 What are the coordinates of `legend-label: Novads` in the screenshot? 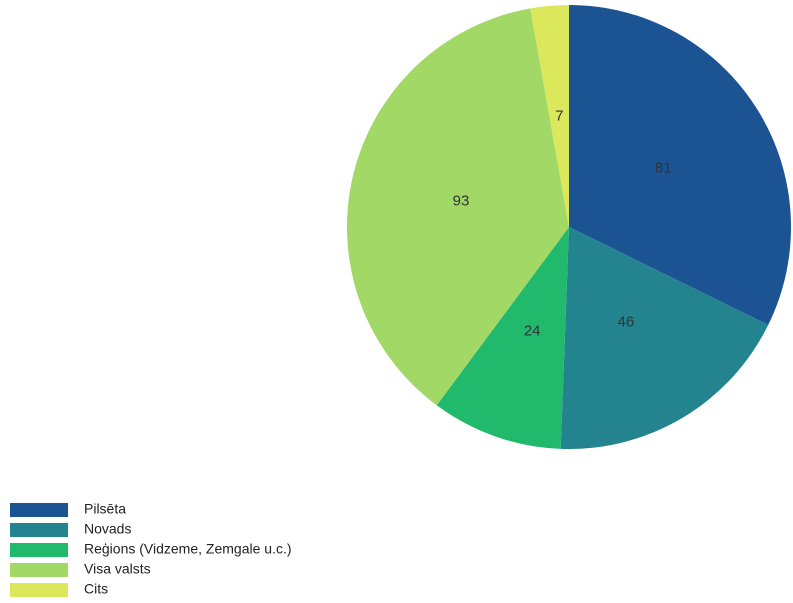 It's located at (107, 529).